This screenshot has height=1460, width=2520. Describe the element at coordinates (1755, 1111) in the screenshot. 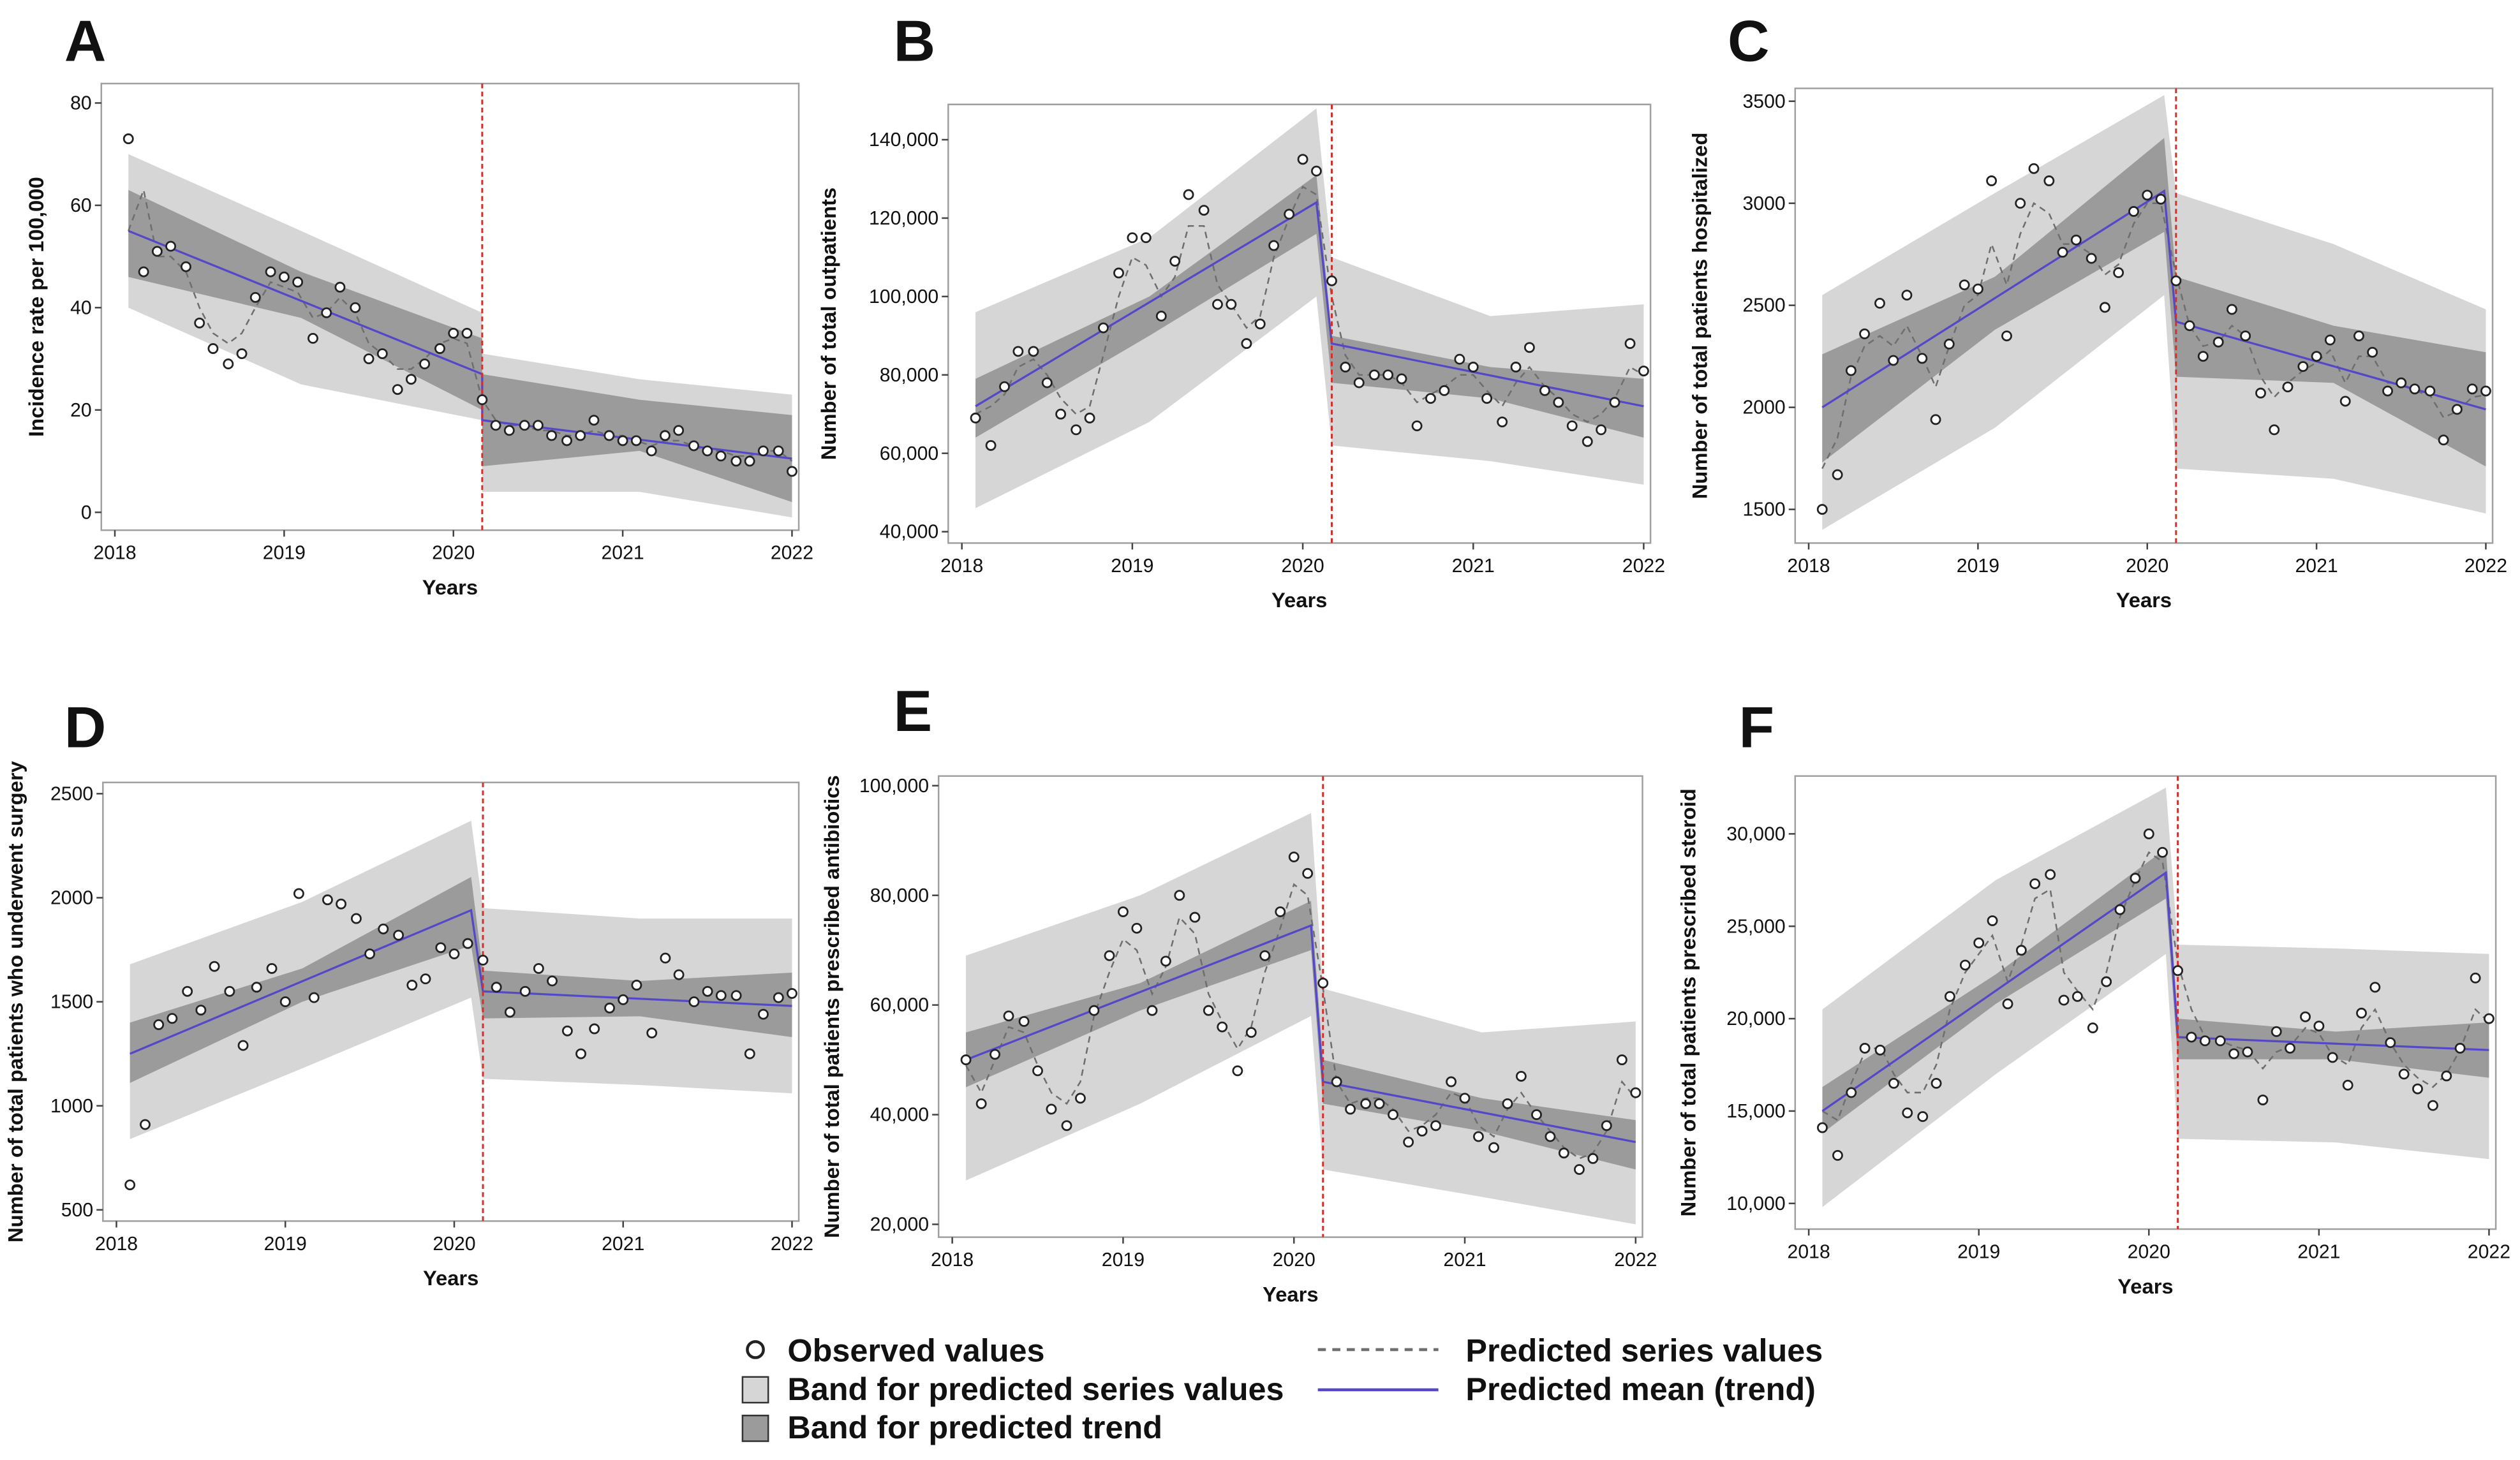

I see `y-tick-label: 15,000` at that location.